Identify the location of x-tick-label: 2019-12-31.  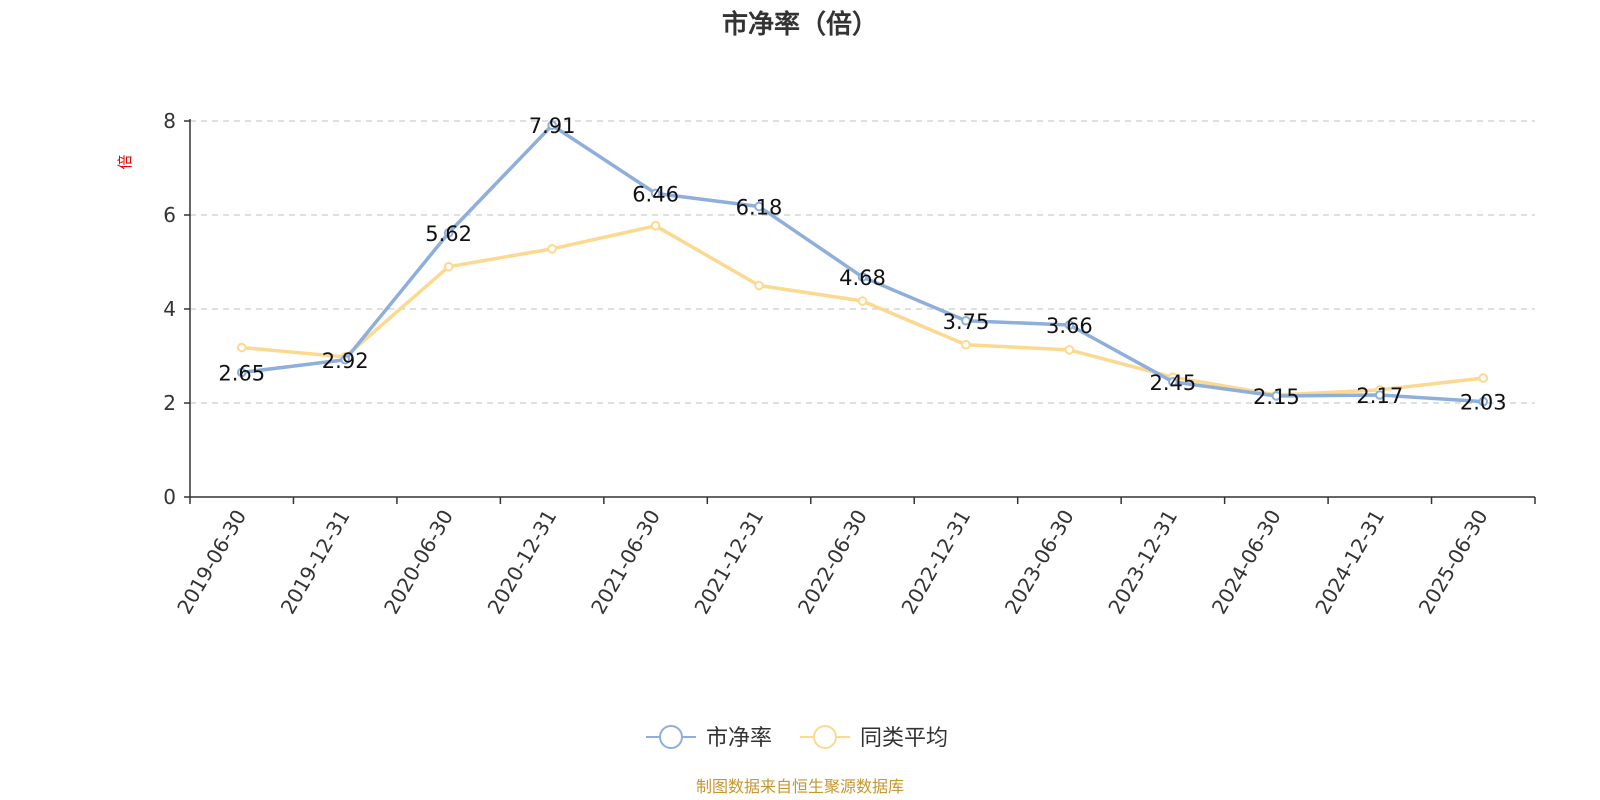
(315, 562).